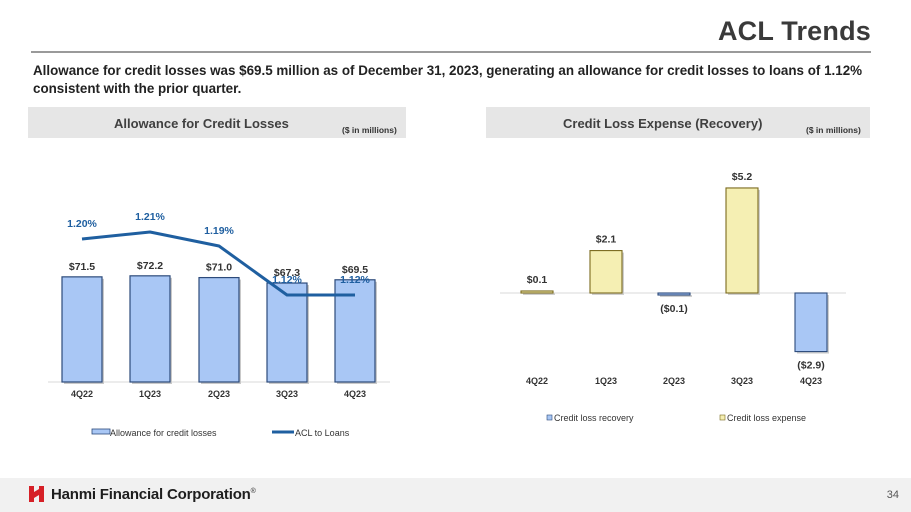 The image size is (911, 512). Describe the element at coordinates (153, 494) in the screenshot. I see `company-name: Hanmi Financial Corporation®` at that location.